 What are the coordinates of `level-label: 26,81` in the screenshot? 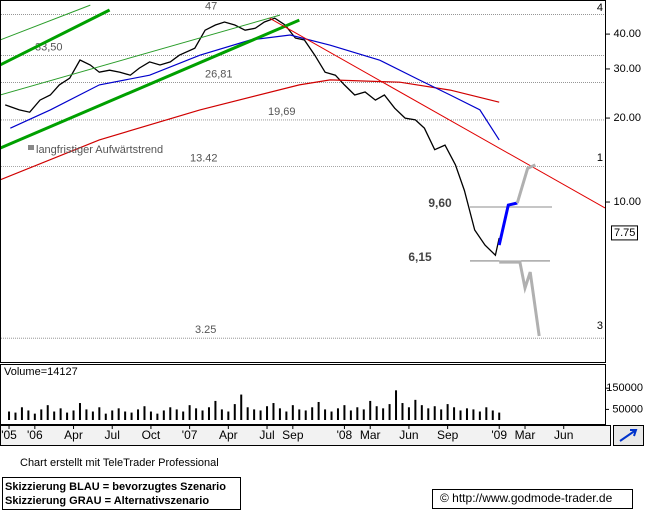 It's located at (219, 74).